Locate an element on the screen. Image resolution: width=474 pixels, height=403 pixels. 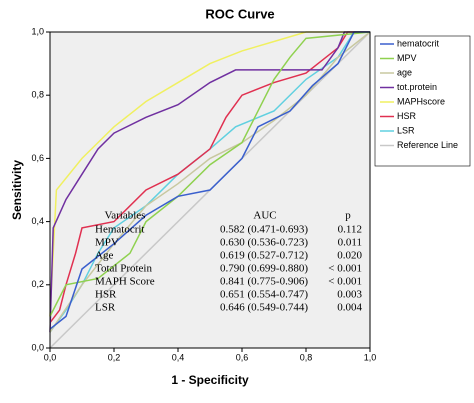
table-auc: 0.790 (0.699-0.880) is located at coordinates (264, 269).